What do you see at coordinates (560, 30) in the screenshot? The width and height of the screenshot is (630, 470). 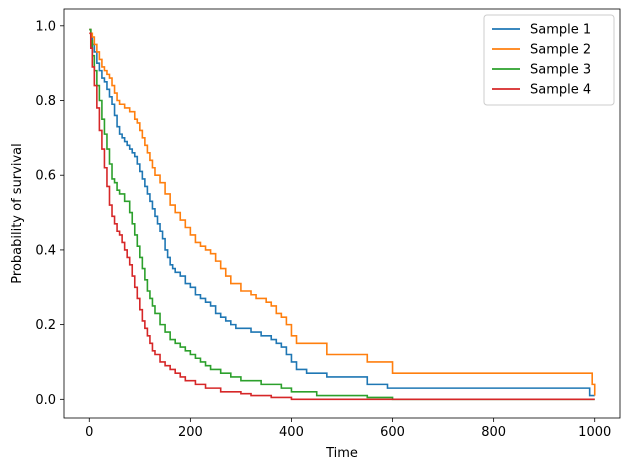 I see `legend-label: Sample 1` at bounding box center [560, 30].